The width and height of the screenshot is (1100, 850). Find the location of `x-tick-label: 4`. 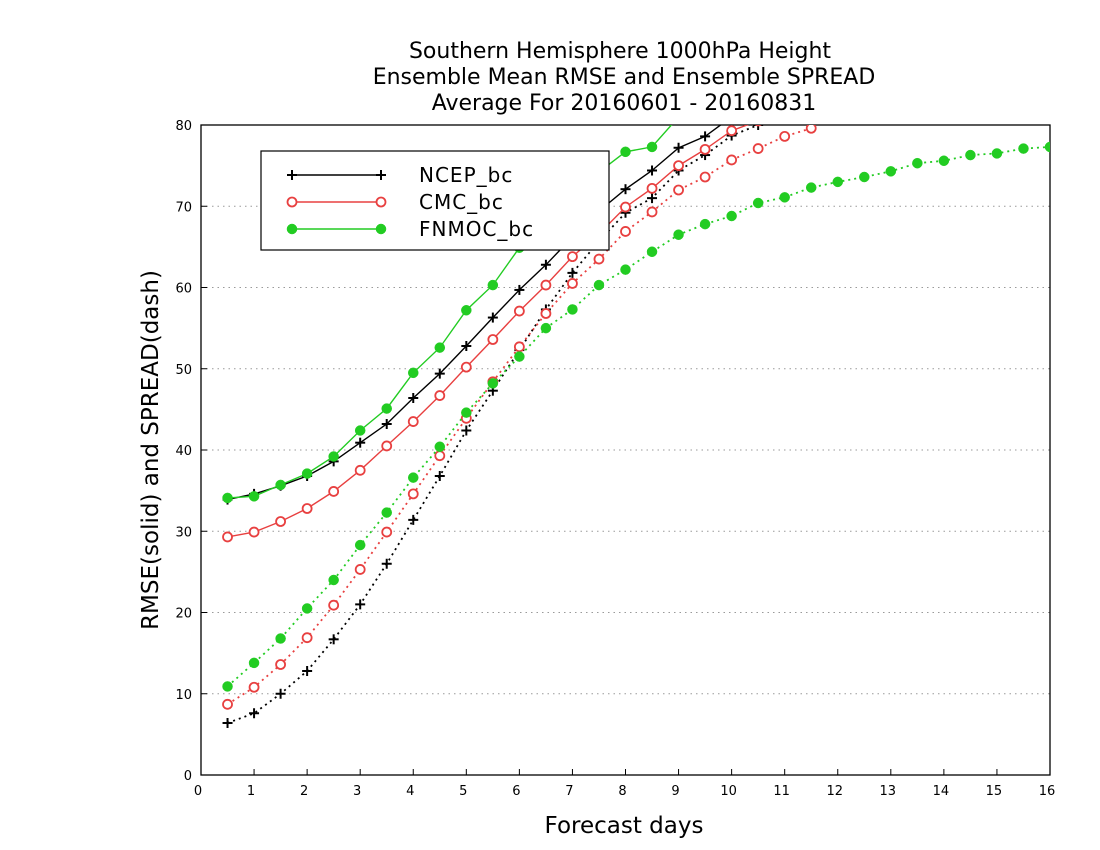

x-tick-label: 4 is located at coordinates (410, 791).